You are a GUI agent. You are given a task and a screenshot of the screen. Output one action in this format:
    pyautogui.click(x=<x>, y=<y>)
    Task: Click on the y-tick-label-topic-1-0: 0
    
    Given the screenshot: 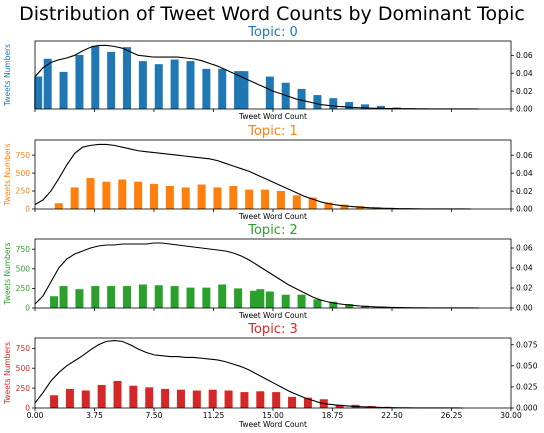 What is the action you would take?
    pyautogui.click(x=27, y=209)
    